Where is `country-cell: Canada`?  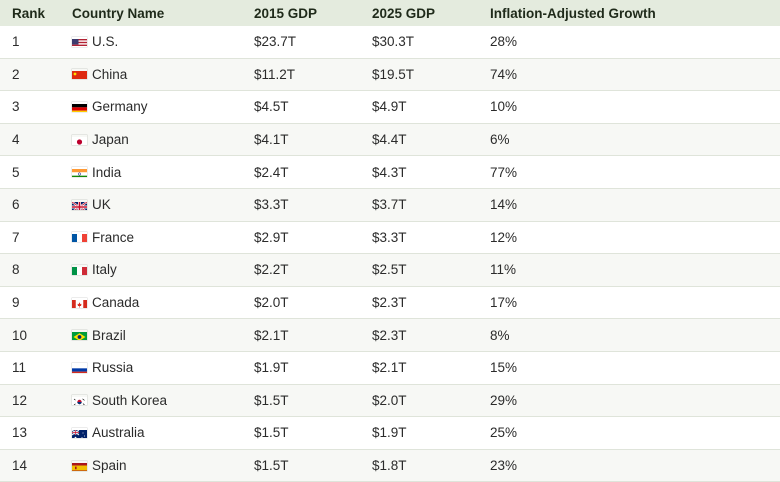
country-cell: Canada is located at coordinates (163, 303).